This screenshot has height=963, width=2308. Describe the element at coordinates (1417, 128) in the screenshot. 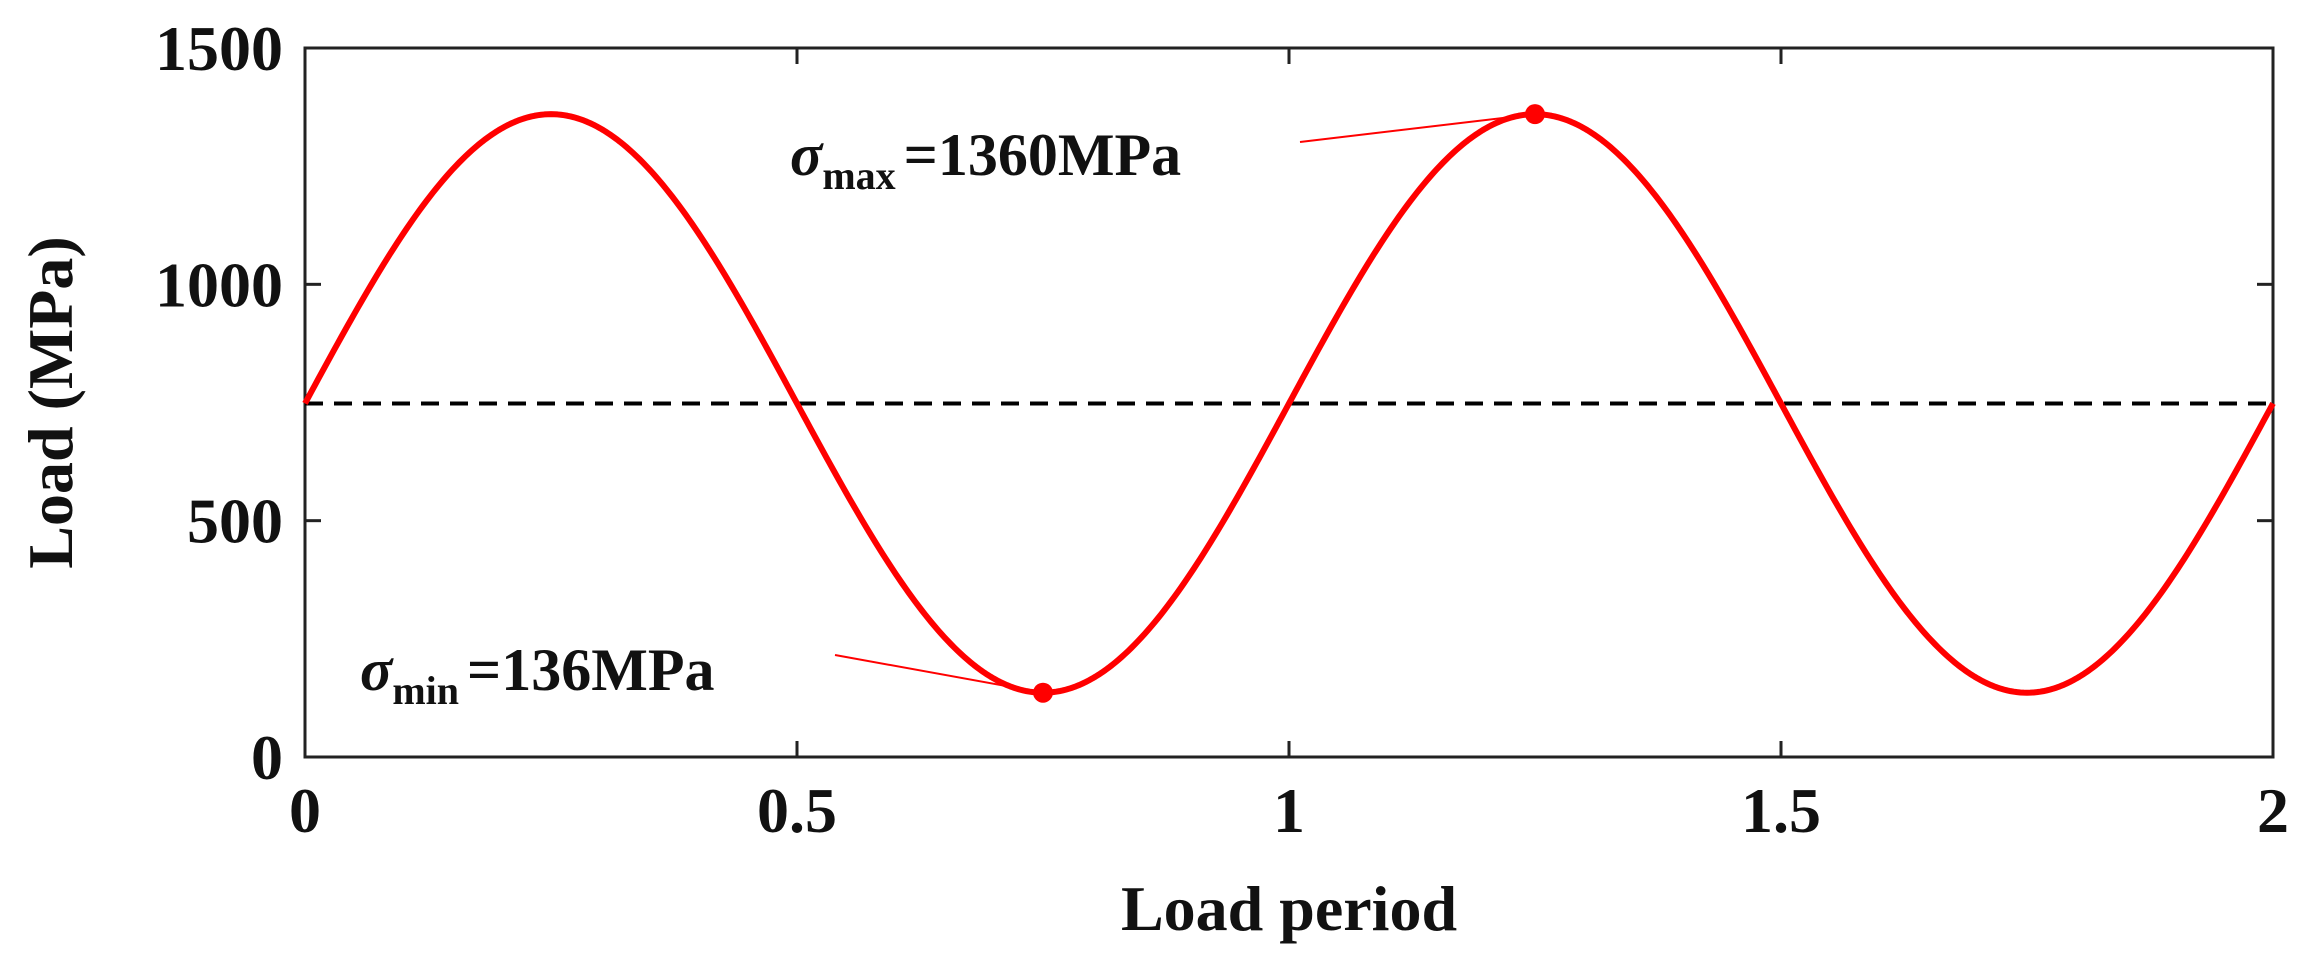

I see `annotation-leader-max` at that location.